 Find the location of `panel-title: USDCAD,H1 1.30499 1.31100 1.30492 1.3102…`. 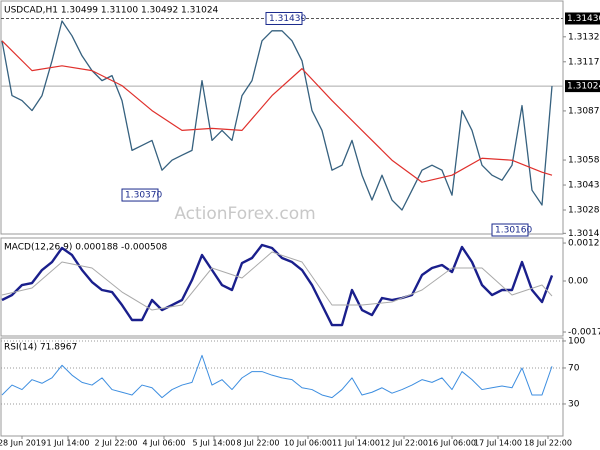

panel-title: USDCAD,H1 1.30499 1.31100 1.30492 1.3102… is located at coordinates (111, 11).